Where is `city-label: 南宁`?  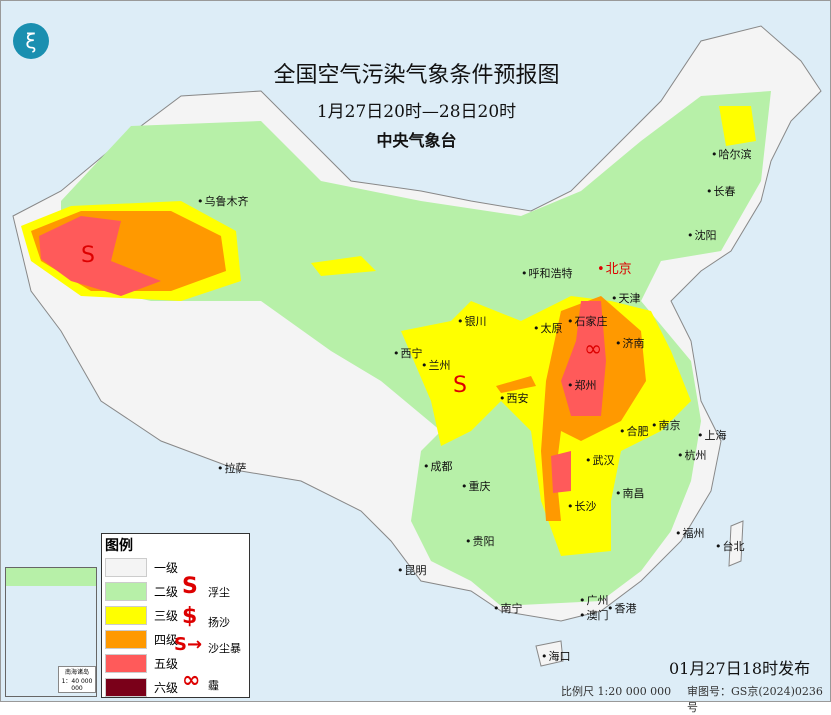 city-label: 南宁 is located at coordinates (508, 608).